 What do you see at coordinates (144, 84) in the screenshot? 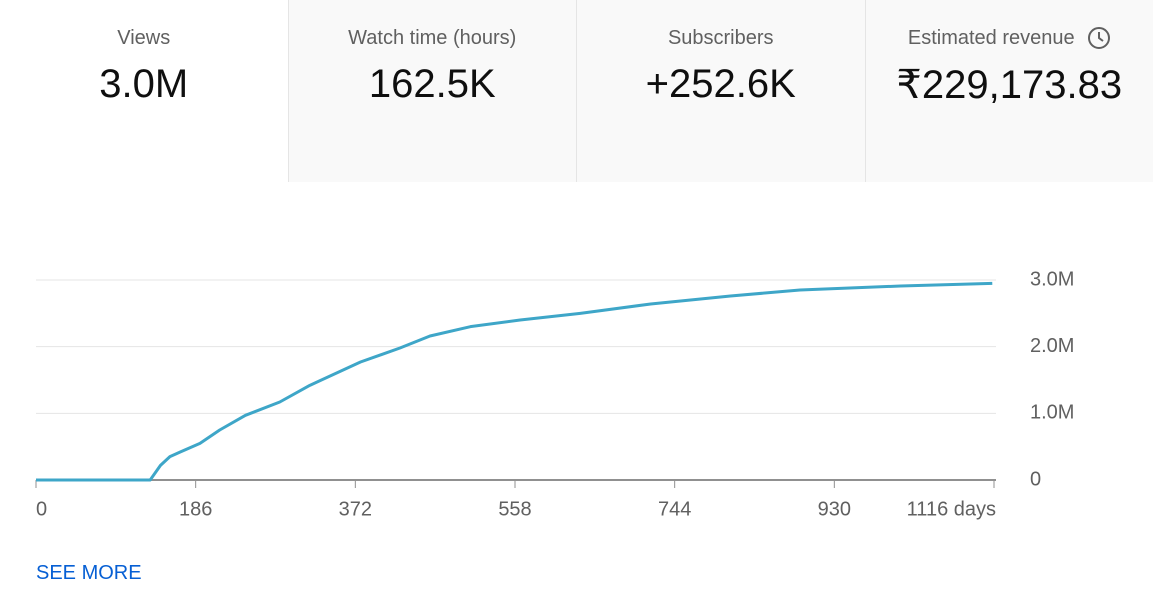
I see `metric-value: 3.0M` at bounding box center [144, 84].